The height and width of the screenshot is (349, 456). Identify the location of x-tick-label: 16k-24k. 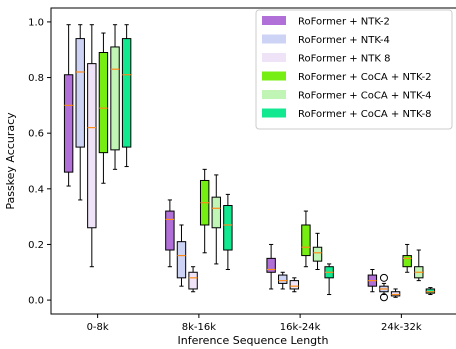
(300, 327).